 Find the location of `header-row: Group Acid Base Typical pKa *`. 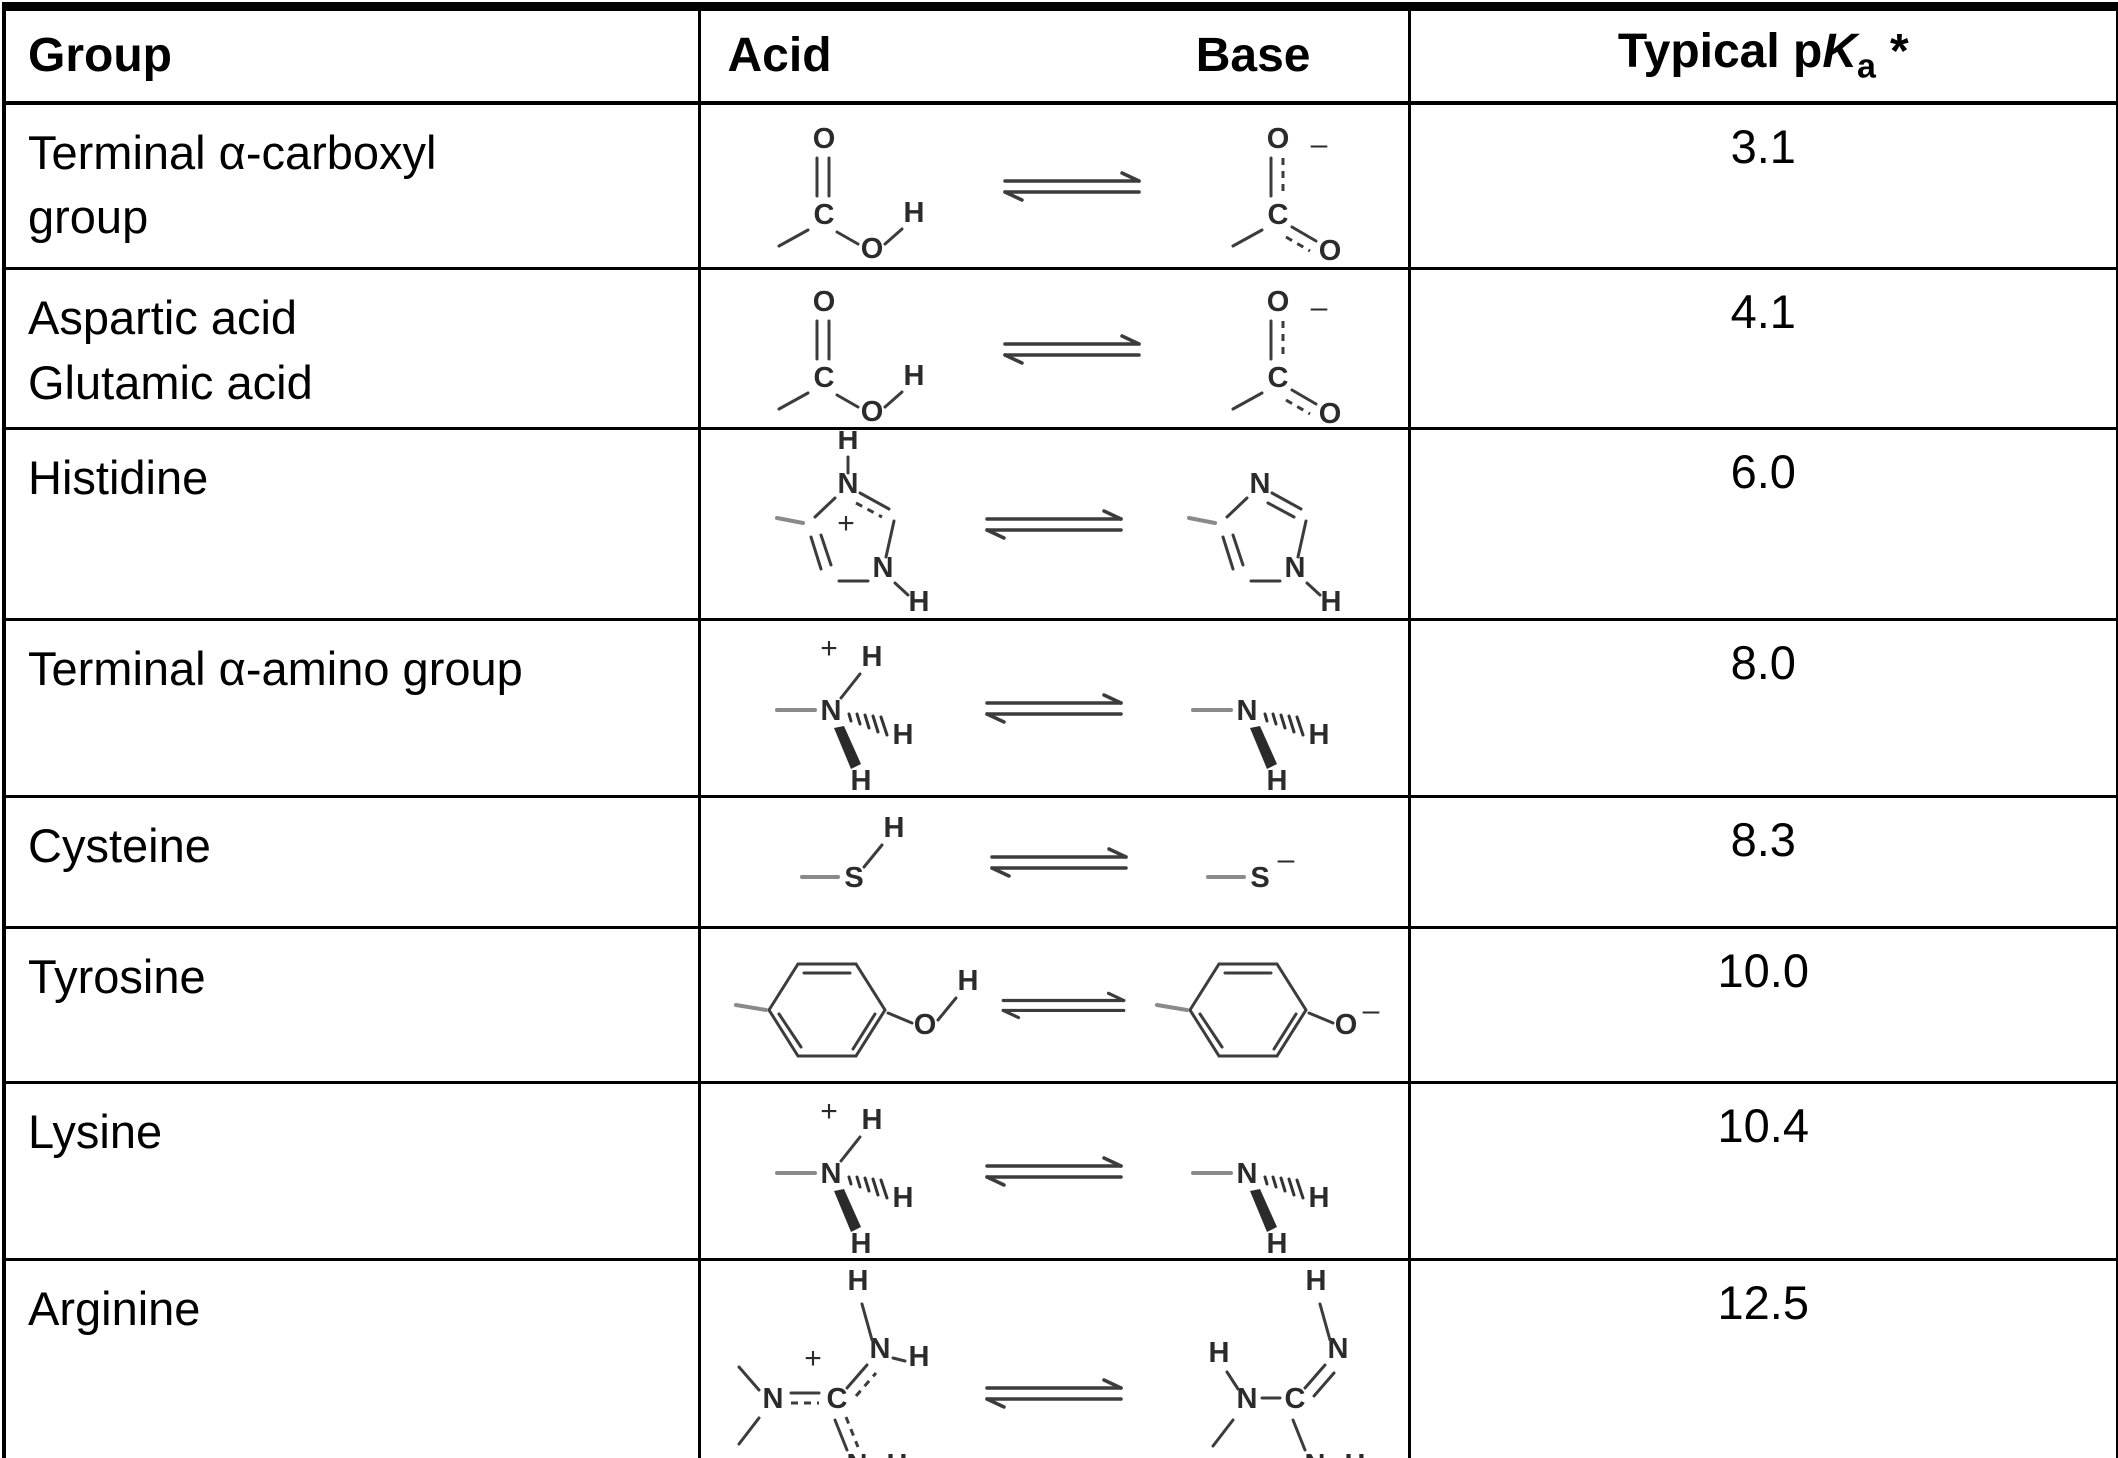

header-row: Group Acid Base Typical pKa * is located at coordinates (1060, 55).